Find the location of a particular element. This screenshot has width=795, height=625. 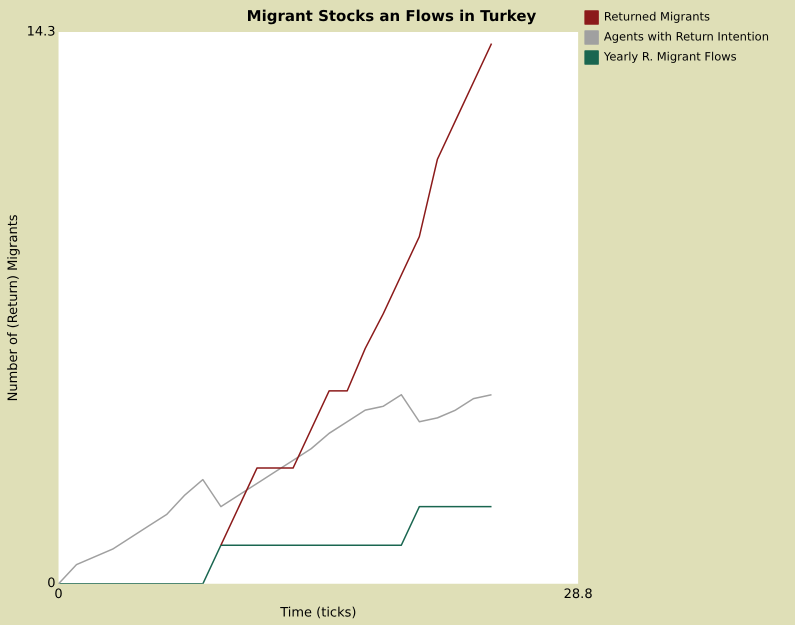

y-tick-label: 14.3 is located at coordinates (41, 32).